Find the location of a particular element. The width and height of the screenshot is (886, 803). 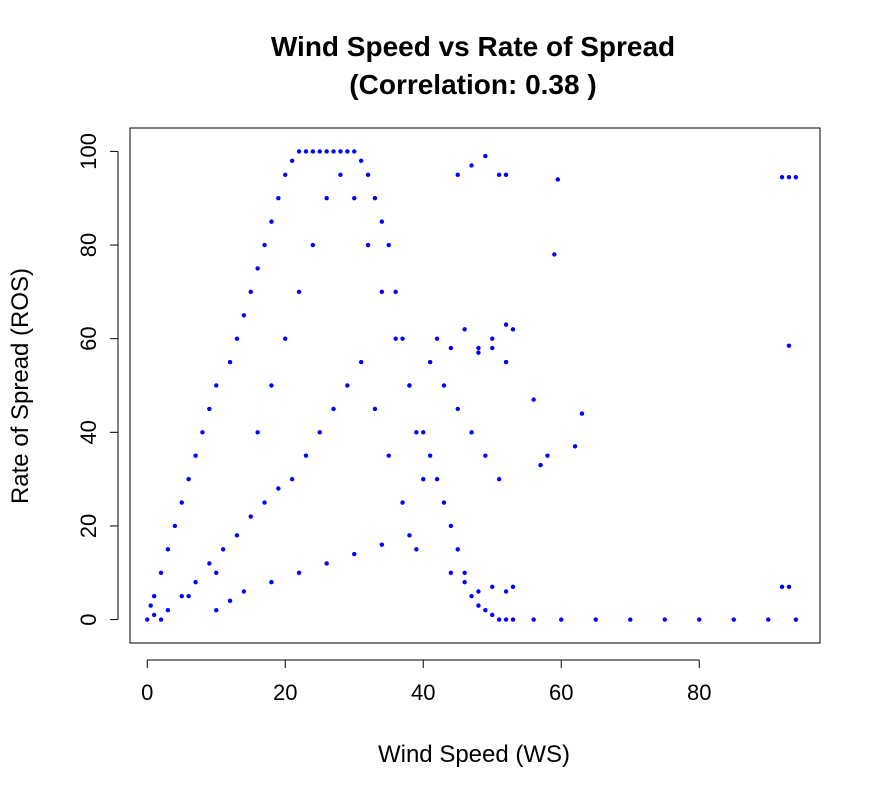

chart-title: Wind Speed vs Rate of Spread is located at coordinates (473, 46).